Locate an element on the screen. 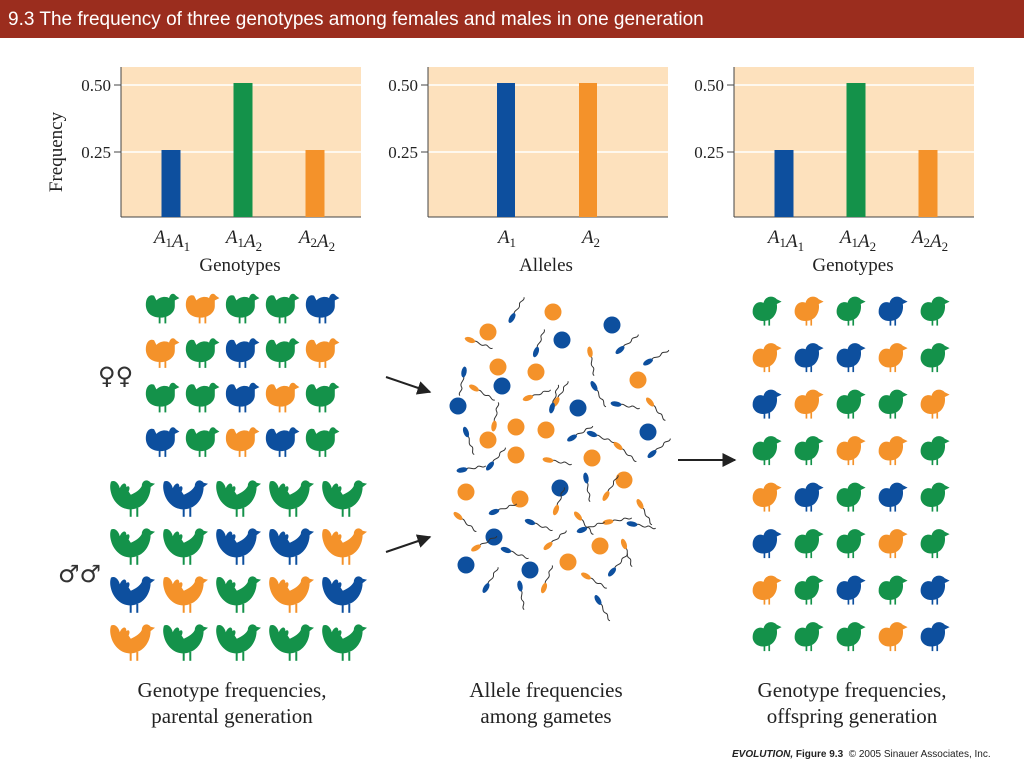 The height and width of the screenshot is (768, 1024). x-tick-label: A1A1 is located at coordinates (785, 240).